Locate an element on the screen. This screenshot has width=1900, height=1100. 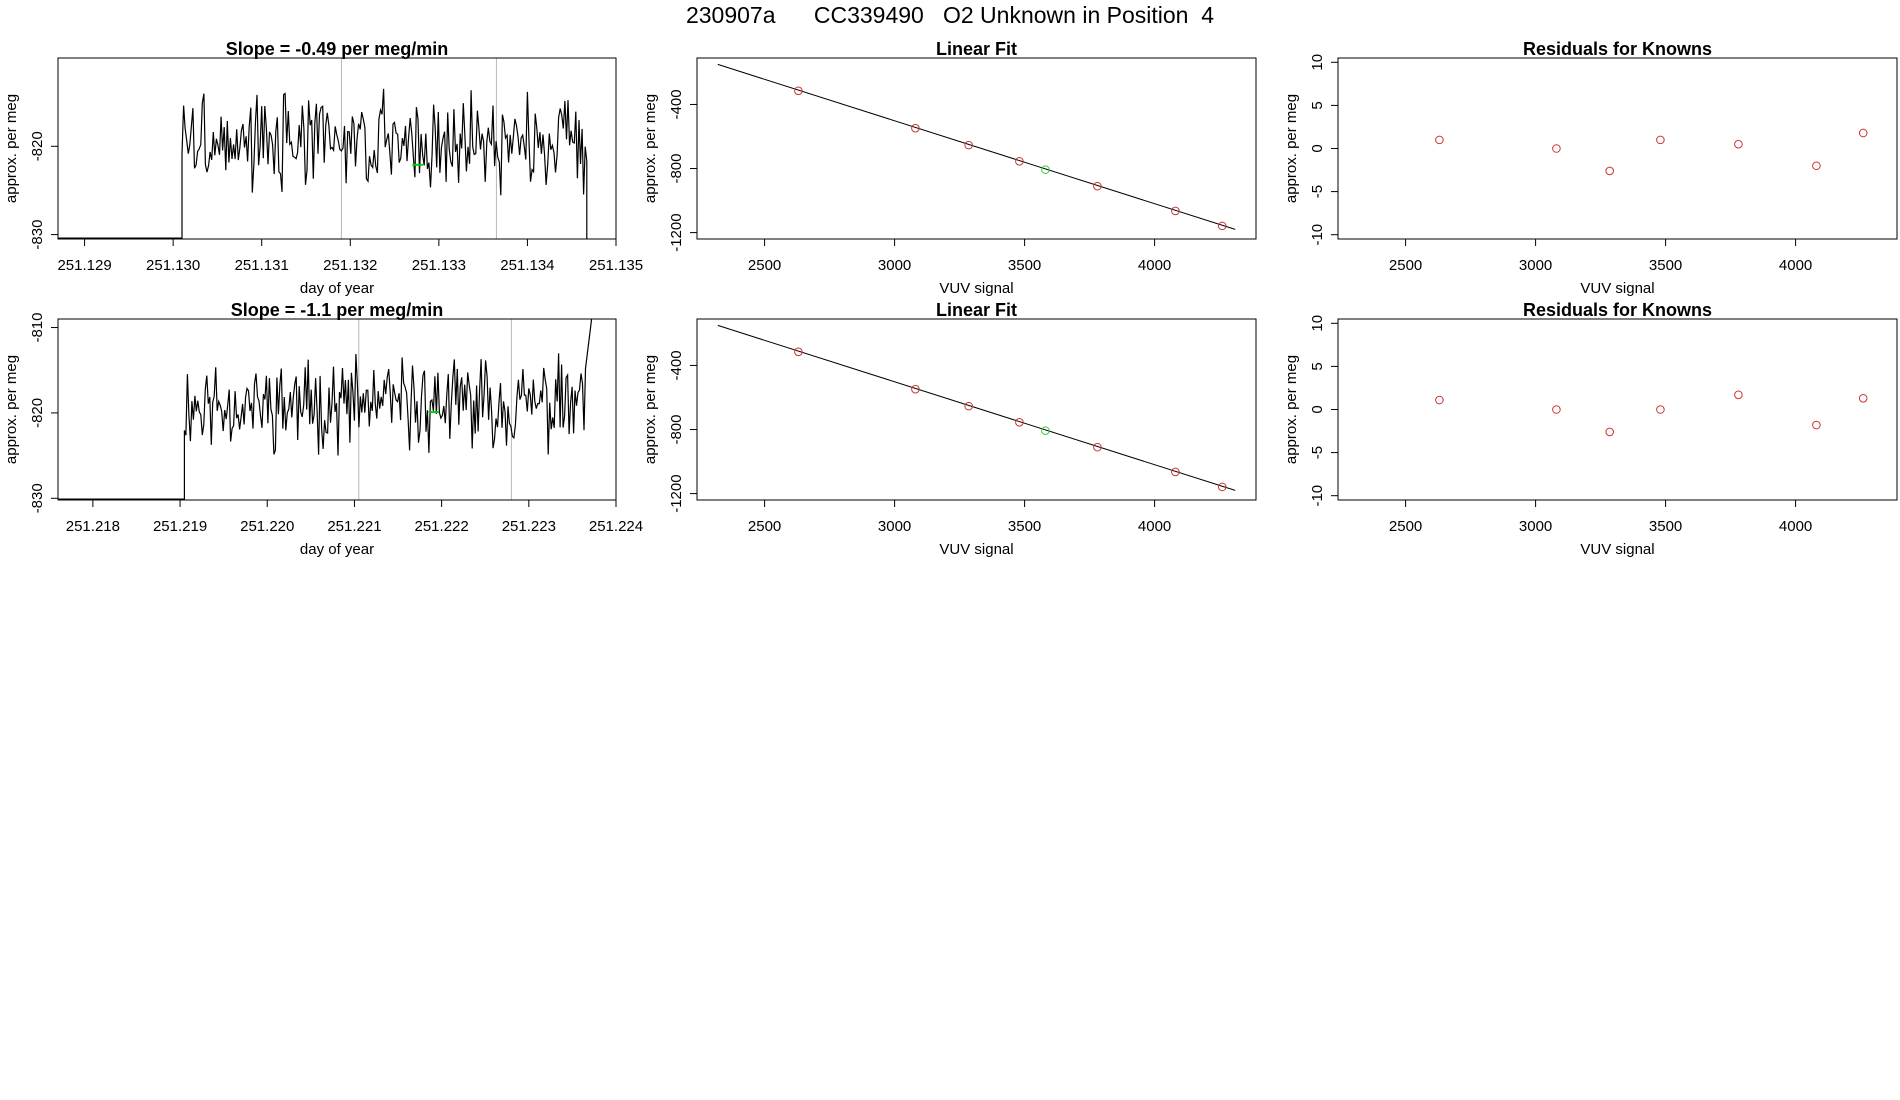
row2-timeseries-xtick-label: 251.223 is located at coordinates (529, 526).